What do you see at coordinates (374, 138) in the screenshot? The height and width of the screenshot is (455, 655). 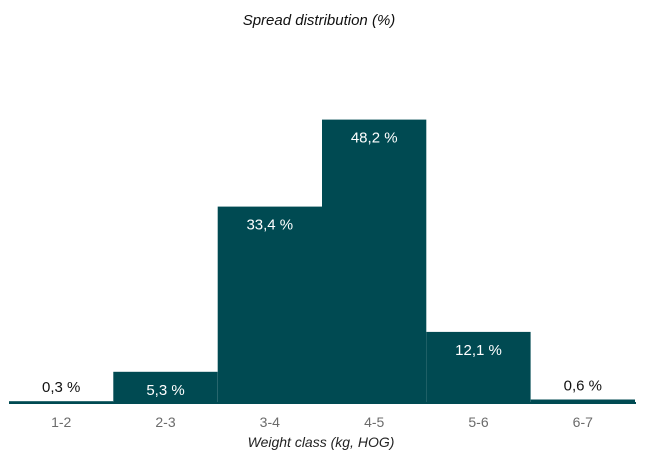 I see `data-label-4-5: 48,2 %` at bounding box center [374, 138].